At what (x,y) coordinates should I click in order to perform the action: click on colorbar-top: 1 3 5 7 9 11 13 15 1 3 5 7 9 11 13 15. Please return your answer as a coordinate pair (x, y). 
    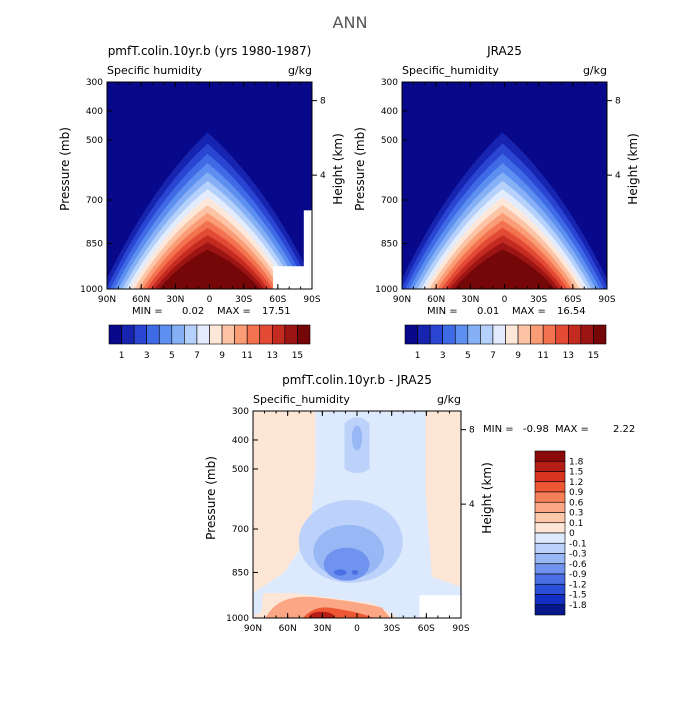
    Looking at the image, I should click on (357, 342).